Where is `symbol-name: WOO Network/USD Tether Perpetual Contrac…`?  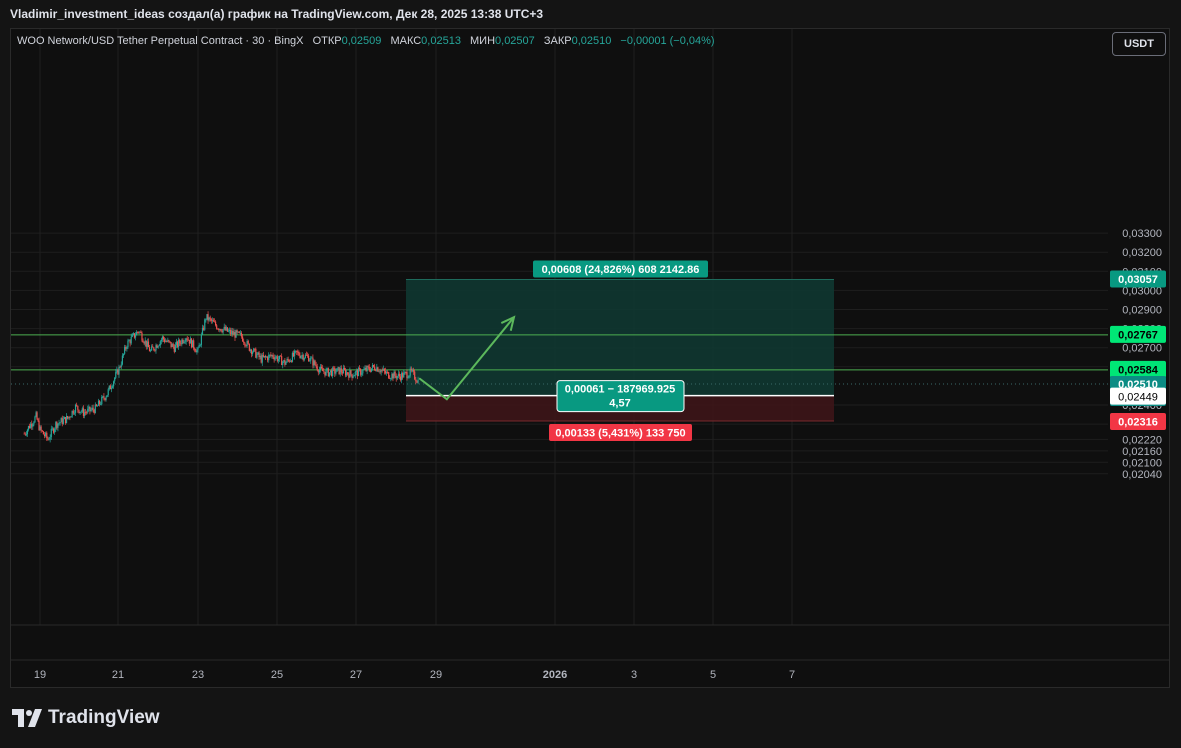
symbol-name: WOO Network/USD Tether Perpetual Contrac… is located at coordinates (160, 41).